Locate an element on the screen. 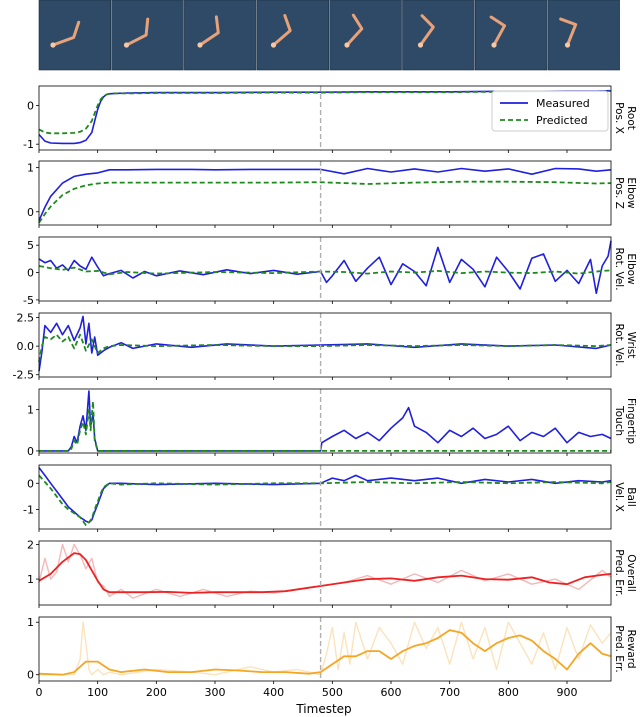 Image resolution: width=640 pixels, height=717 pixels. y-axis-label: ElbowRot. Vel. is located at coordinates (625, 268).